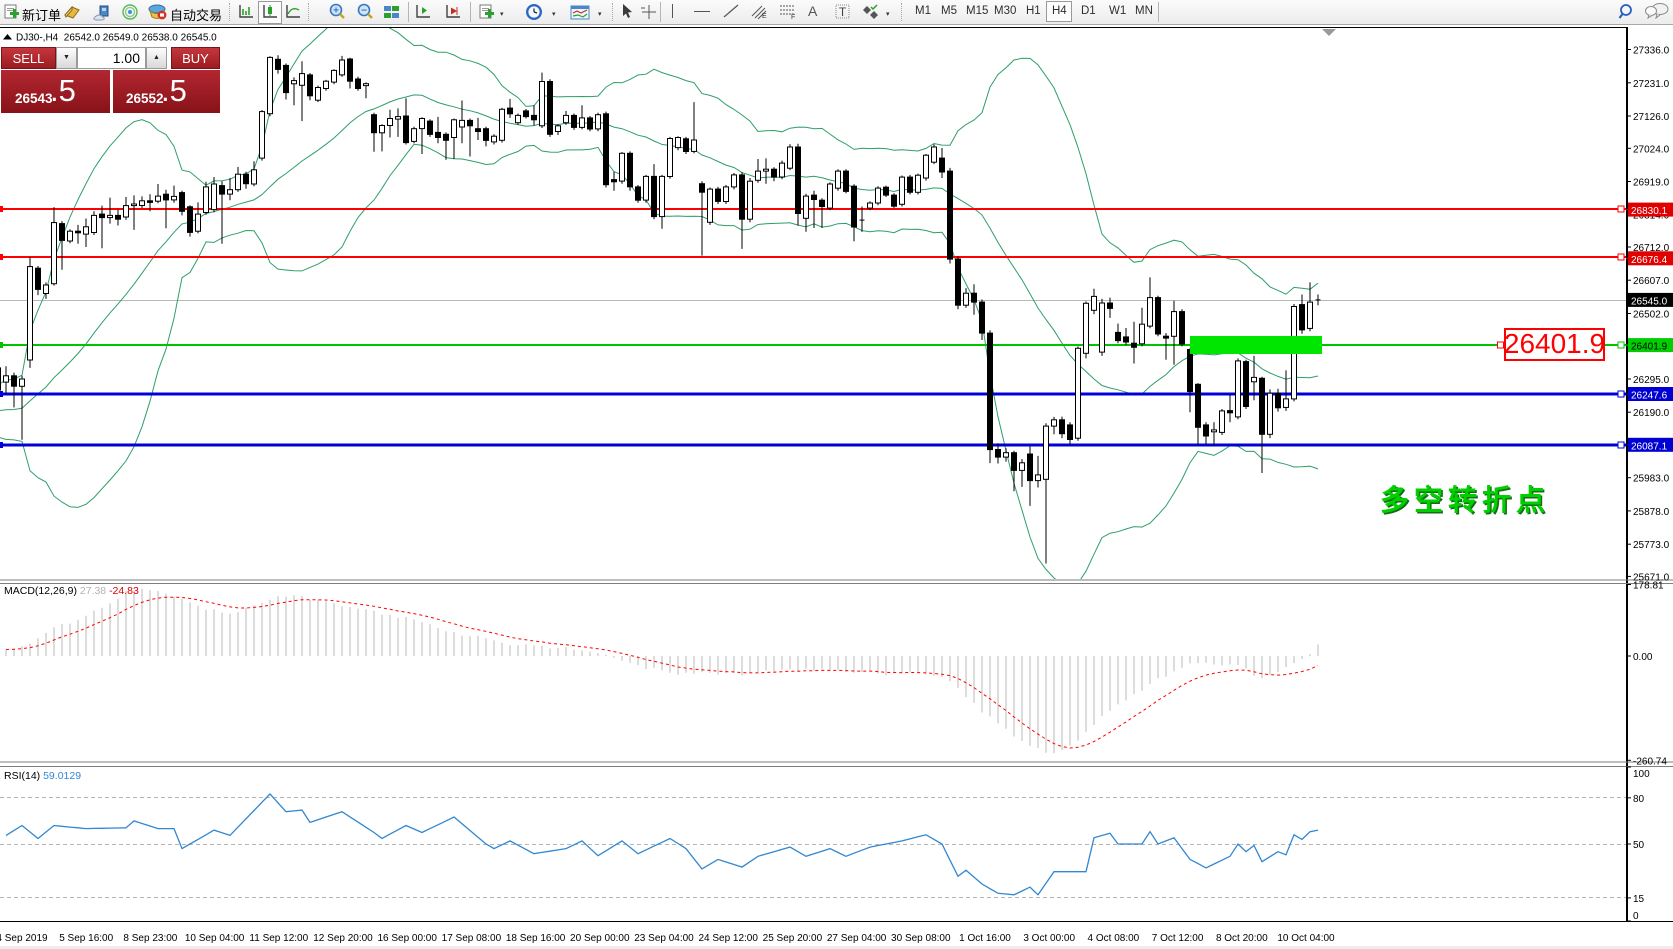  What do you see at coordinates (793, 938) in the screenshot?
I see `svg-text: 25 Sep 20:00` at bounding box center [793, 938].